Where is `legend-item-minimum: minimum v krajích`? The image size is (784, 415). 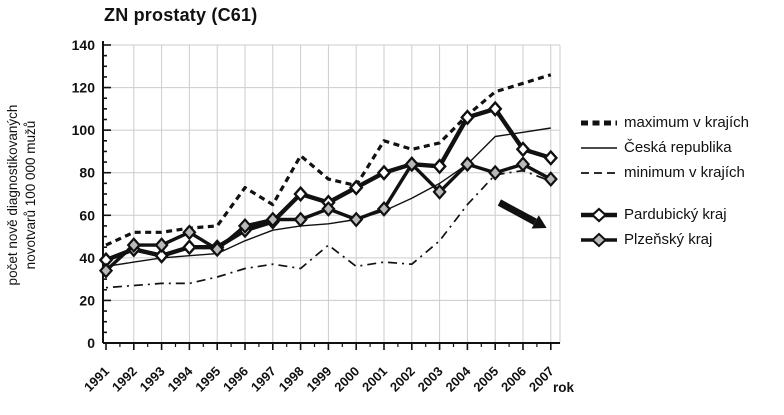 legend-item-minimum: minimum v krajích is located at coordinates (682, 172).